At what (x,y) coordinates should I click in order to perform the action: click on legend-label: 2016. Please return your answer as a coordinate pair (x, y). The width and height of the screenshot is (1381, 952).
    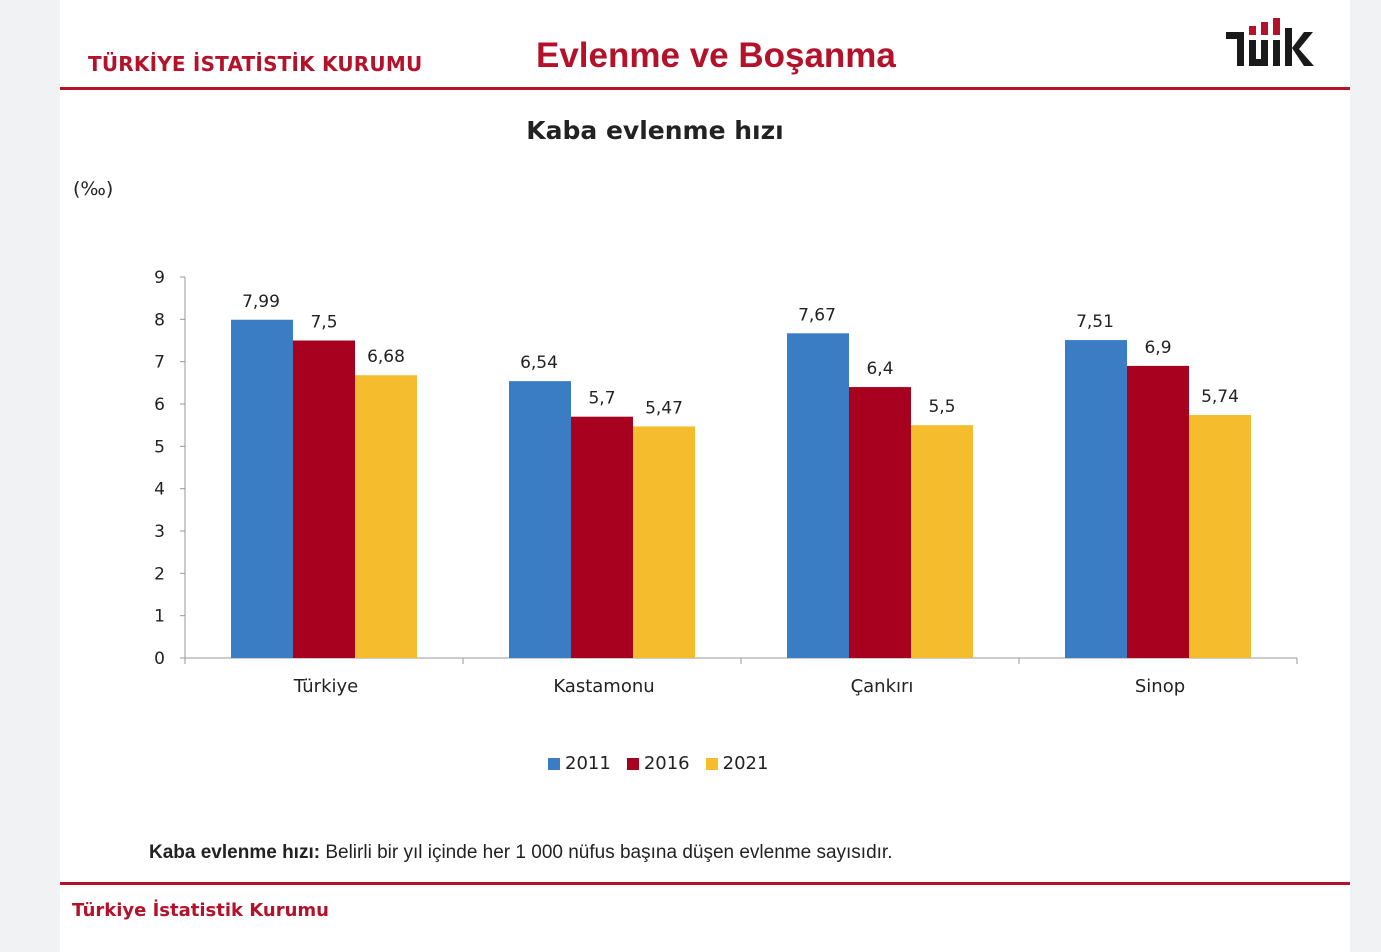
    Looking at the image, I should click on (666, 763).